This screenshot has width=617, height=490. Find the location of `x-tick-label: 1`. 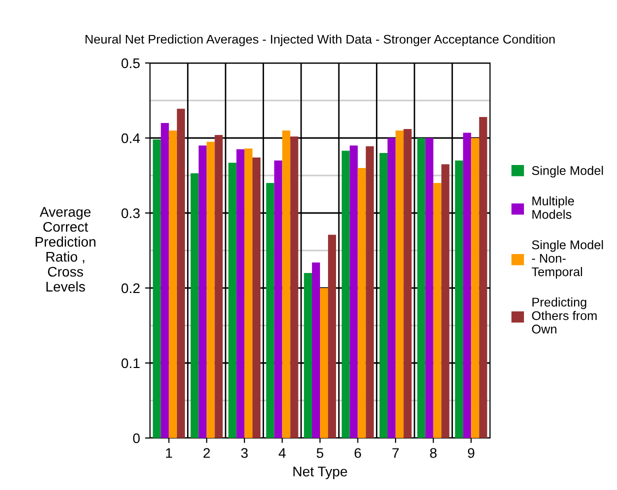

x-tick-label: 1 is located at coordinates (169, 453).